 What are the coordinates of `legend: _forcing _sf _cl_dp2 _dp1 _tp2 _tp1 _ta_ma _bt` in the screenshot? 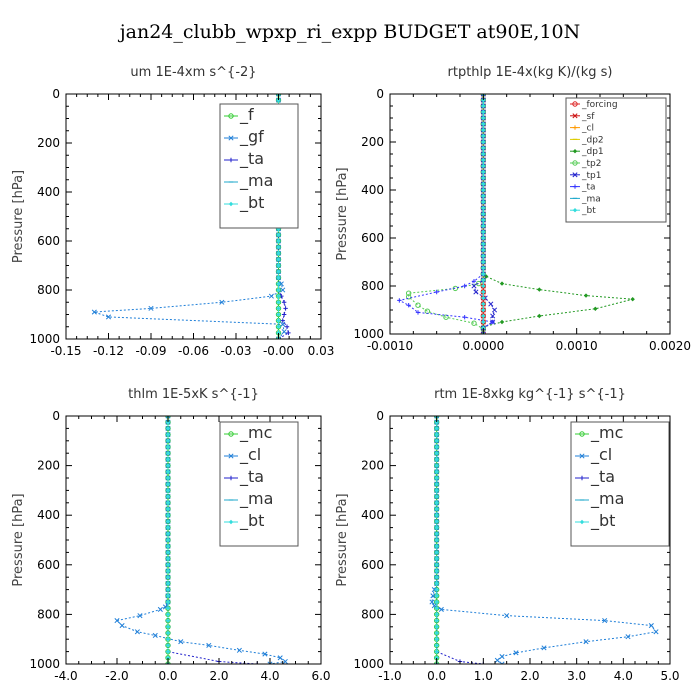 It's located at (616, 160).